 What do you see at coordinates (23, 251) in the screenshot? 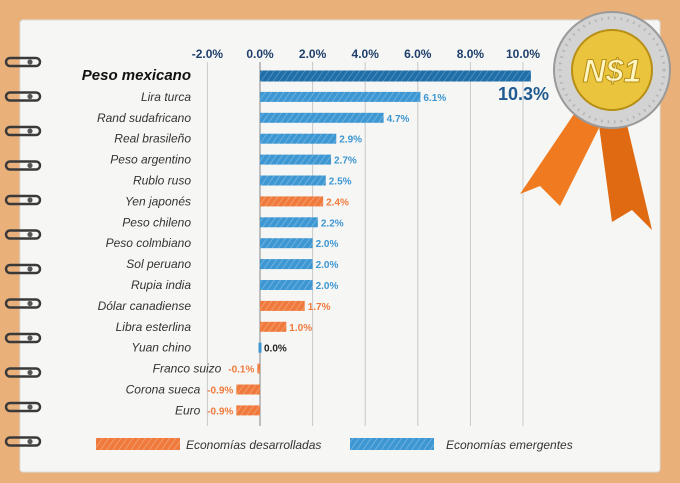
I see `notebook-spiral` at bounding box center [23, 251].